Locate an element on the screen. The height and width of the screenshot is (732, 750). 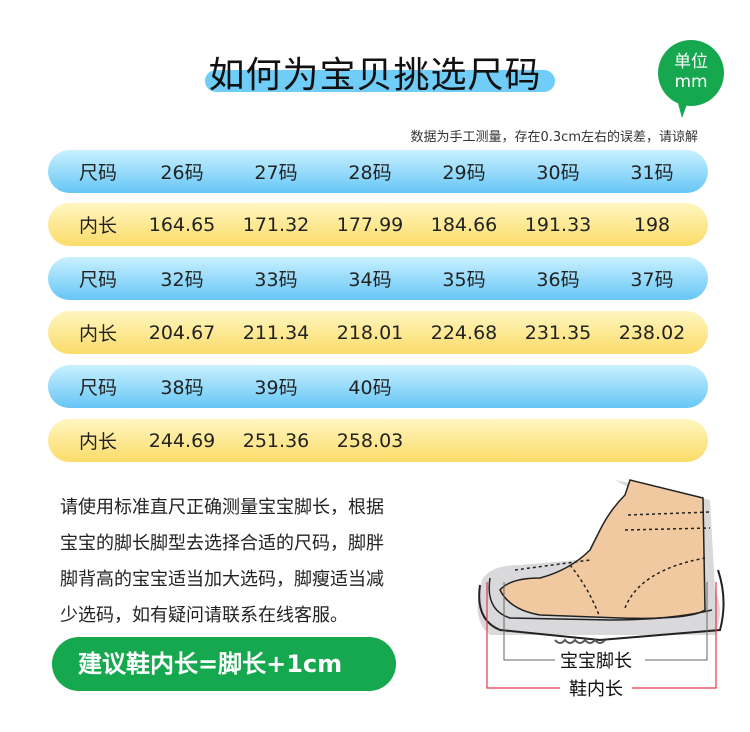
table-cell: 211.34 is located at coordinates (276, 332).